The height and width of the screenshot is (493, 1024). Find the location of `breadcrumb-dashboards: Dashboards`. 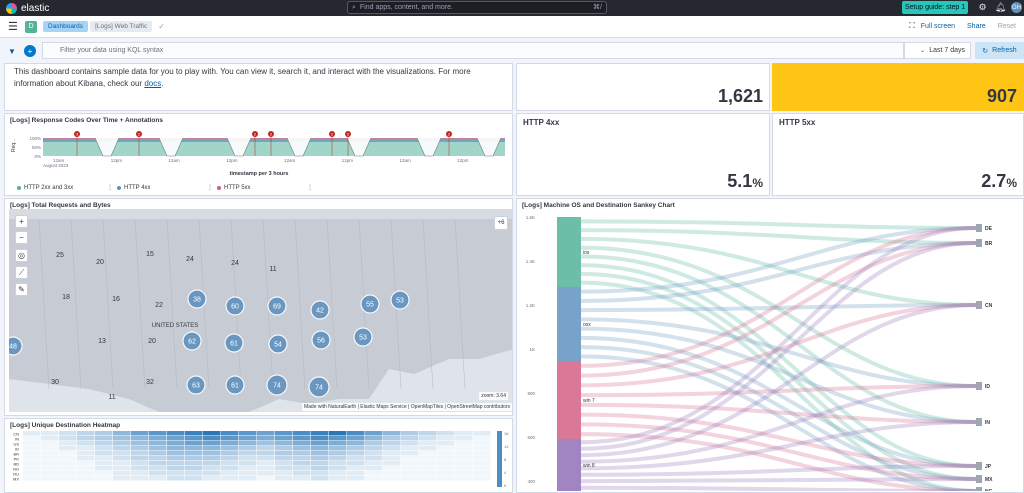

breadcrumb-dashboards: Dashboards is located at coordinates (66, 26).